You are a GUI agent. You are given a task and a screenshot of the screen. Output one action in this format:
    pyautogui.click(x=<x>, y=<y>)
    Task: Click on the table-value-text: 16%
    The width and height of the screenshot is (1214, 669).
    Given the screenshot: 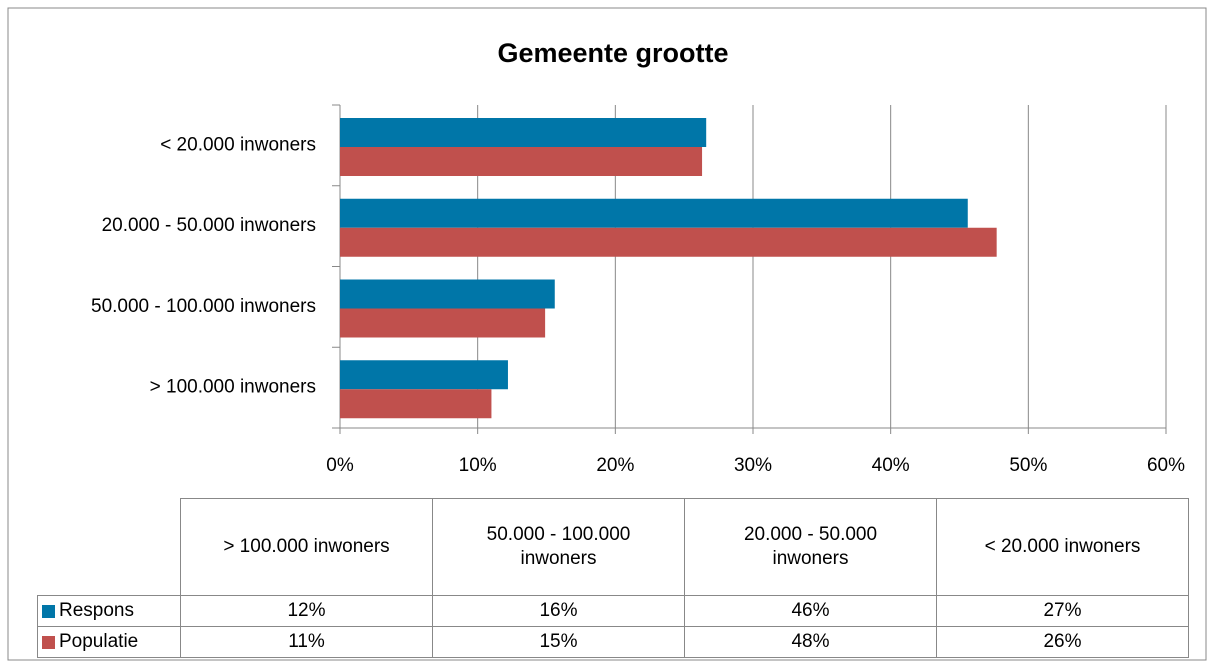 What is the action you would take?
    pyautogui.click(x=558, y=610)
    